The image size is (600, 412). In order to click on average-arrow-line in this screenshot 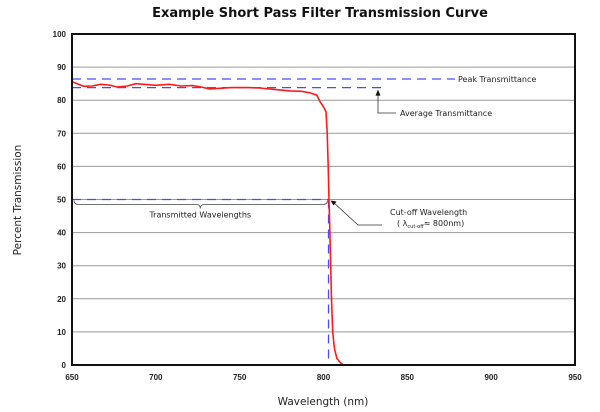, I will do `click(386, 102)`.